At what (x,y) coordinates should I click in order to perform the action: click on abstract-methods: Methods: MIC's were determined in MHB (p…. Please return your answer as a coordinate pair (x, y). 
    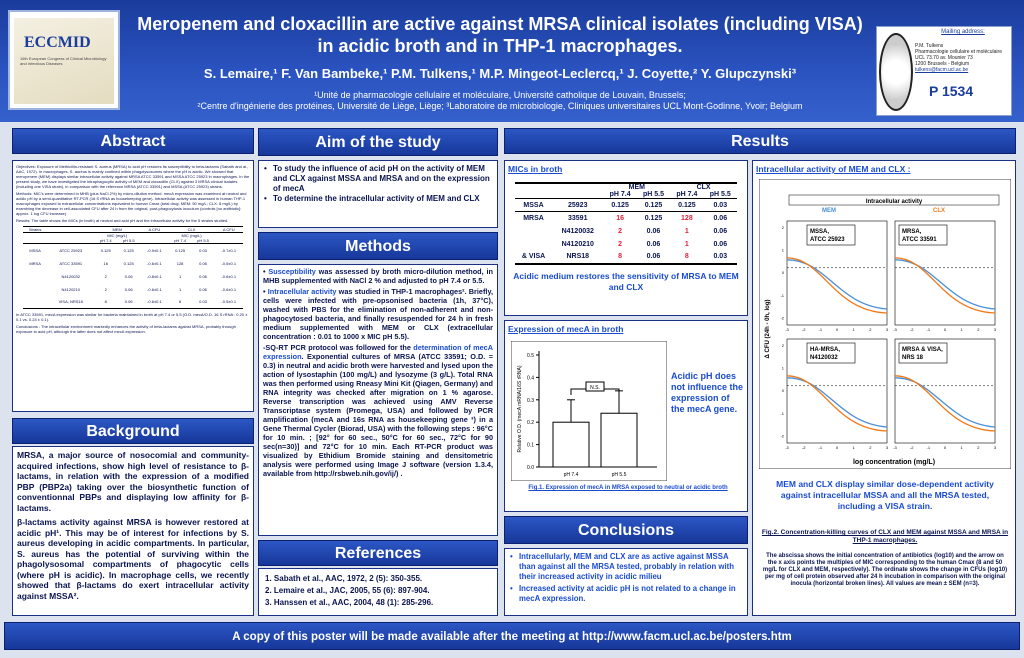
    Looking at the image, I should click on (131, 203).